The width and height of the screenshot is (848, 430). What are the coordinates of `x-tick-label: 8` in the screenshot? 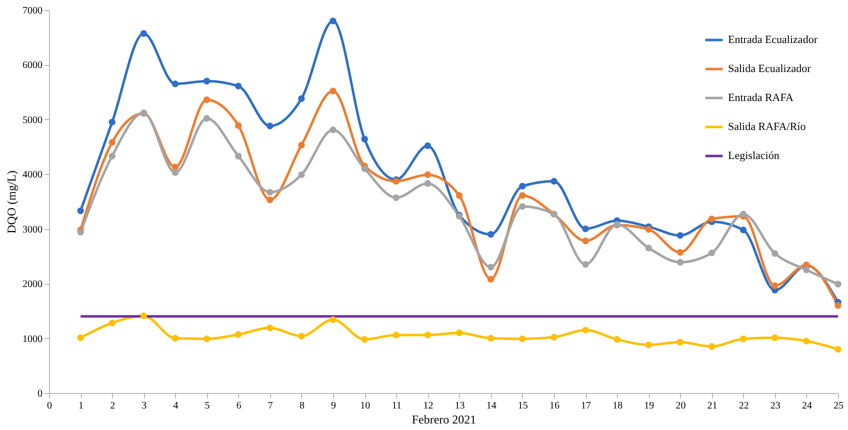 It's located at (301, 406).